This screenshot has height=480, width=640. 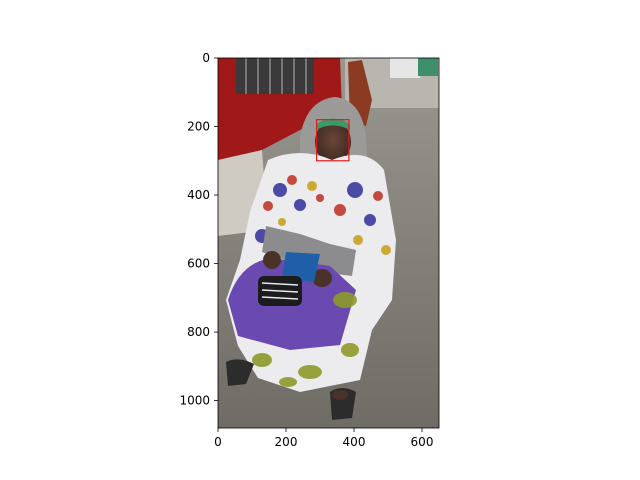 What do you see at coordinates (198, 332) in the screenshot?
I see `y-tick-label: 800` at bounding box center [198, 332].